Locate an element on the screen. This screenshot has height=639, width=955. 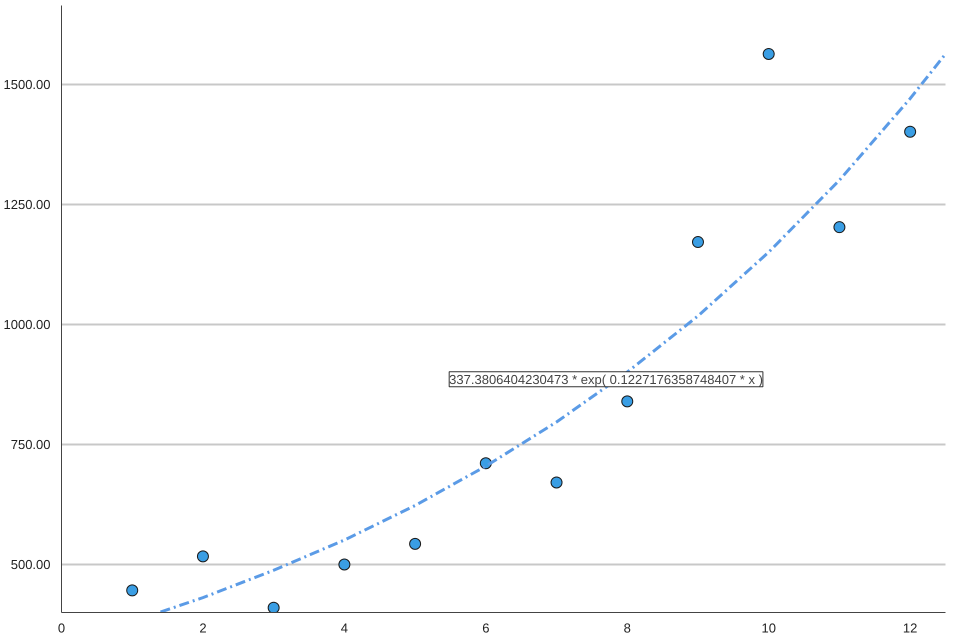
y-tick-label: 1250.00 is located at coordinates (27, 204).